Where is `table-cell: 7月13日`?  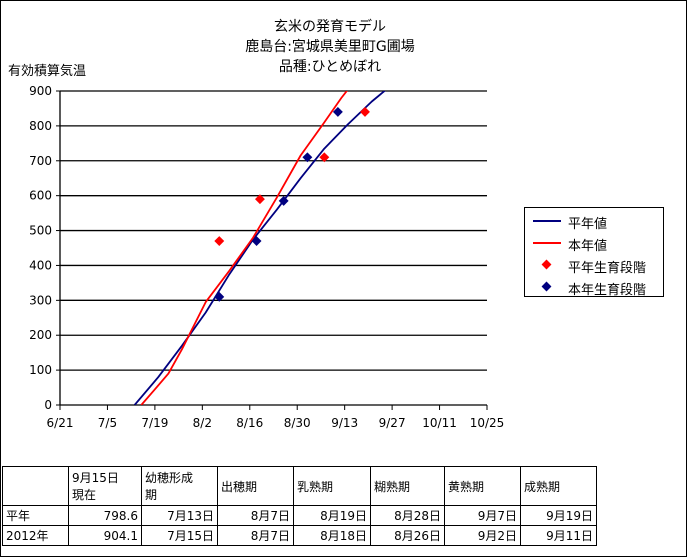 table-cell: 7月13日 is located at coordinates (179, 515).